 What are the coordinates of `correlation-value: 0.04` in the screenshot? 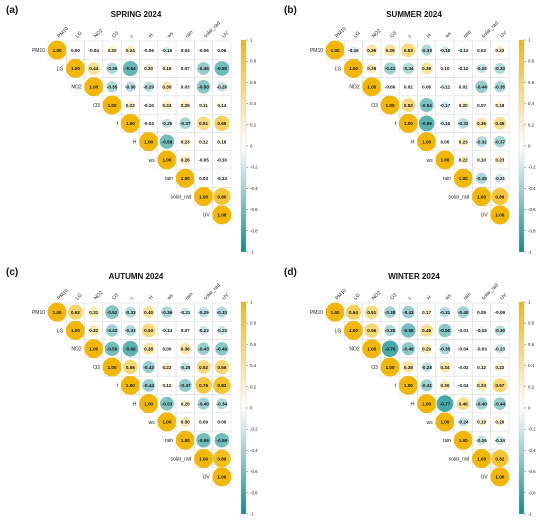 It's located at (185, 50).